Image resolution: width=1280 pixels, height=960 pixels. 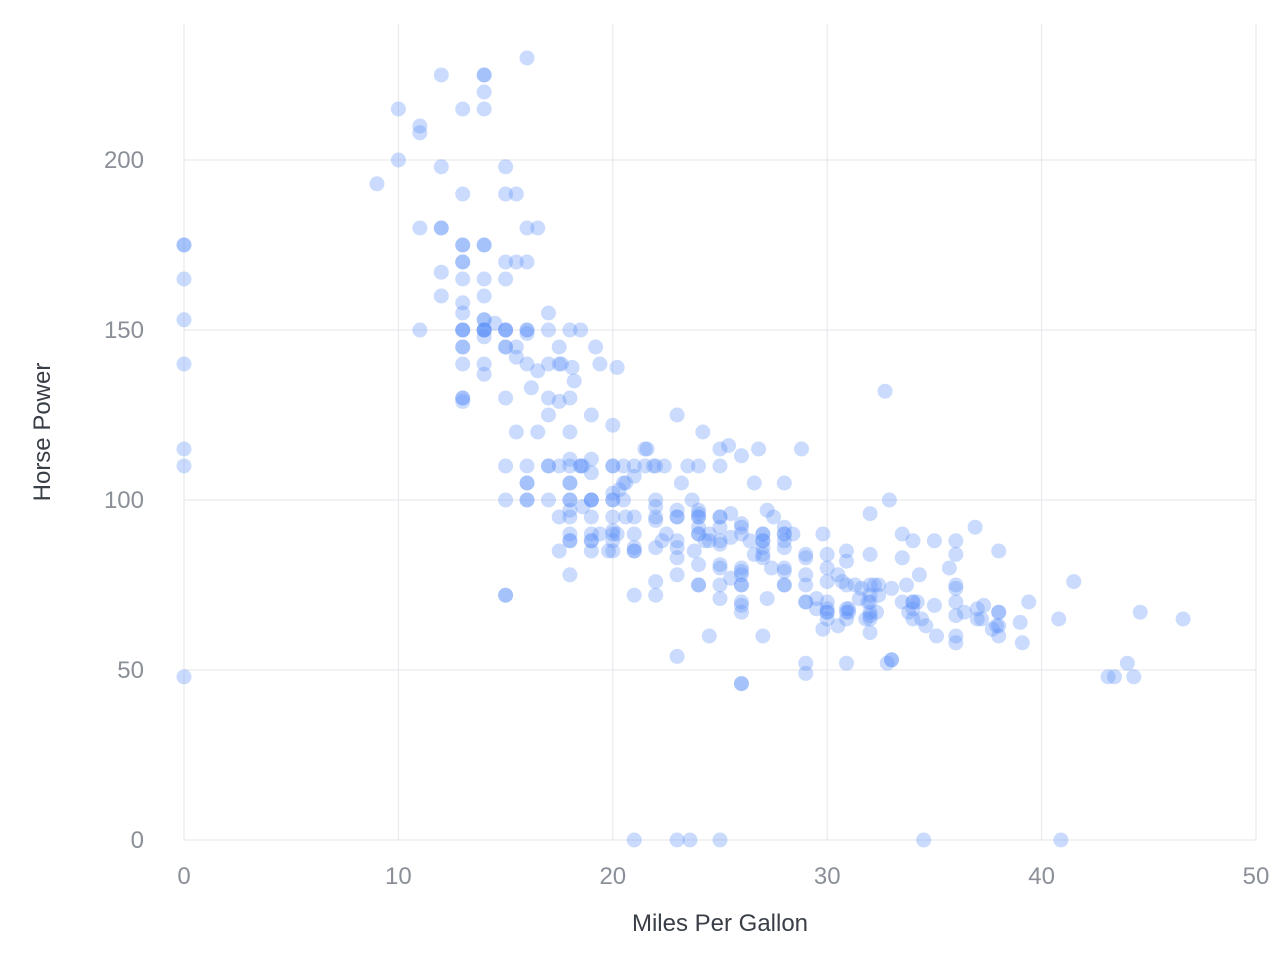 What do you see at coordinates (720, 923) in the screenshot?
I see `x-axis-title: Miles Per Gallon` at bounding box center [720, 923].